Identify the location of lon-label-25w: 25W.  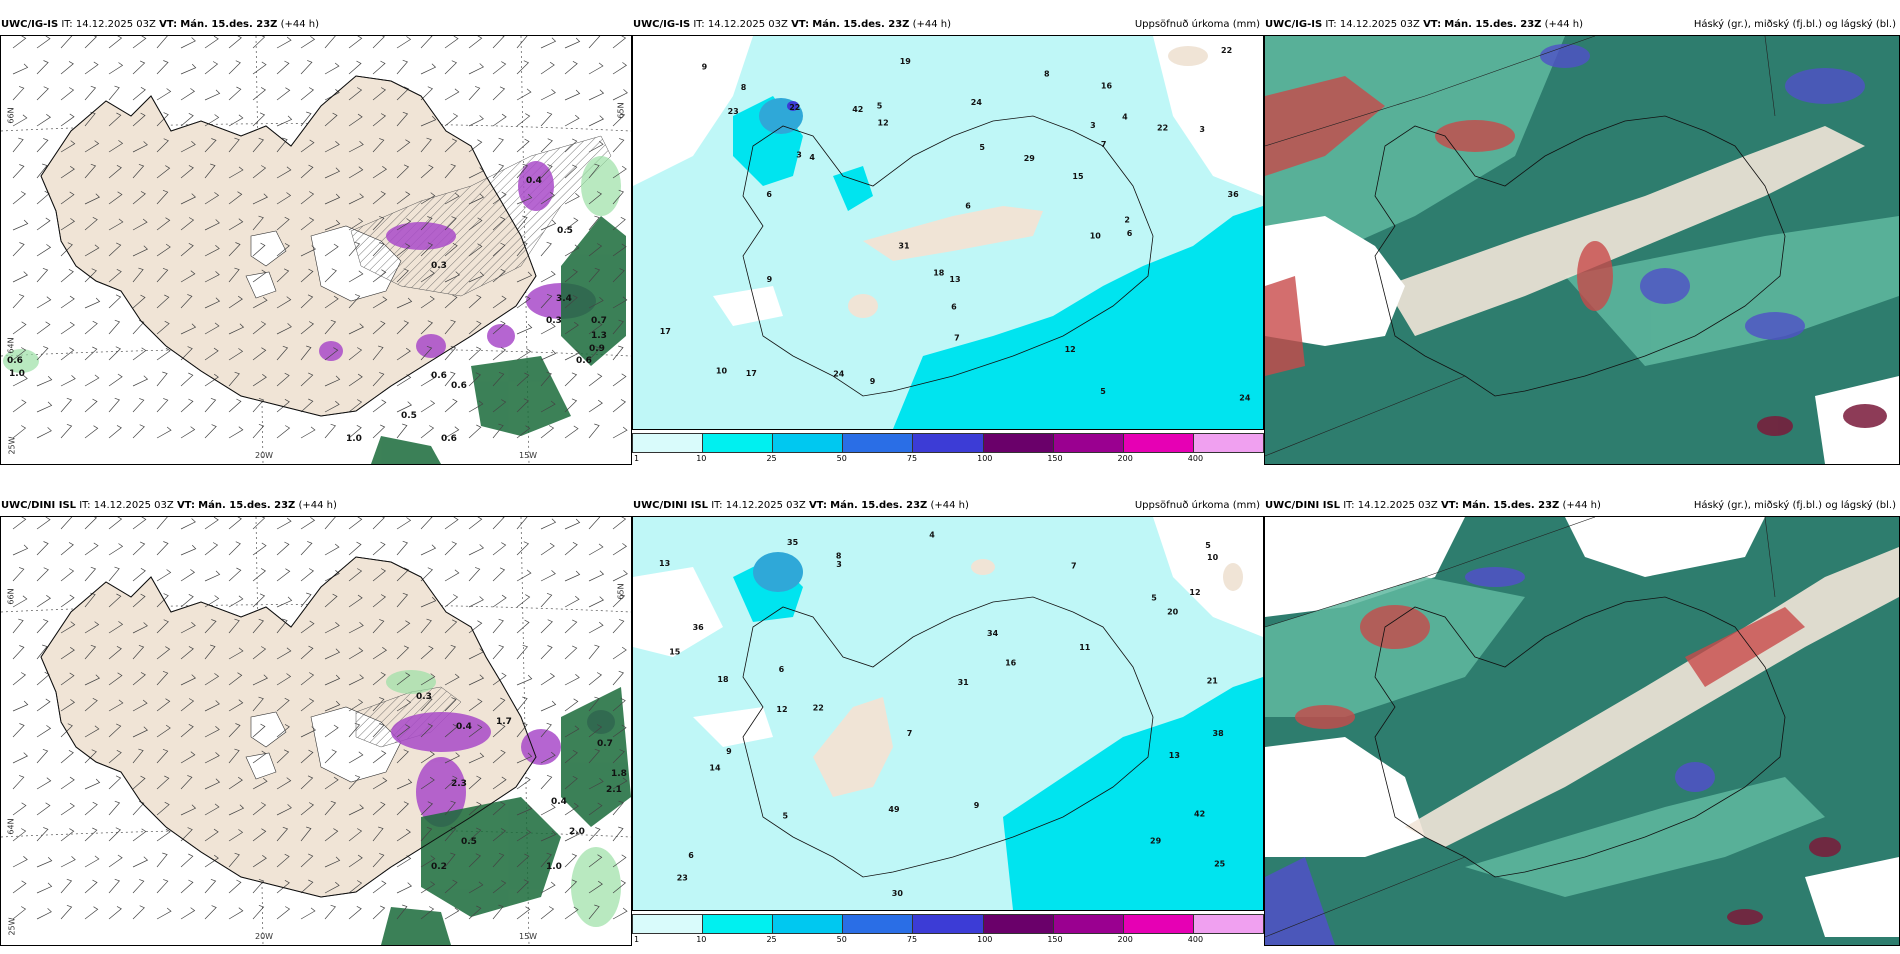
(12, 926).